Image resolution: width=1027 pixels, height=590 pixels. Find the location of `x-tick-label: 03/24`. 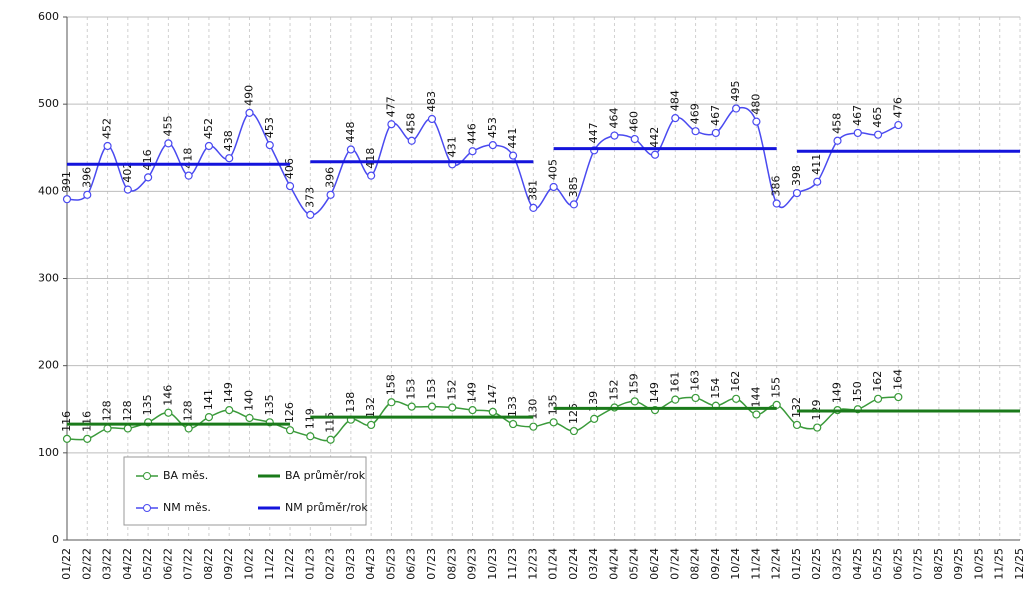

x-tick-label: 03/24 is located at coordinates (593, 564).